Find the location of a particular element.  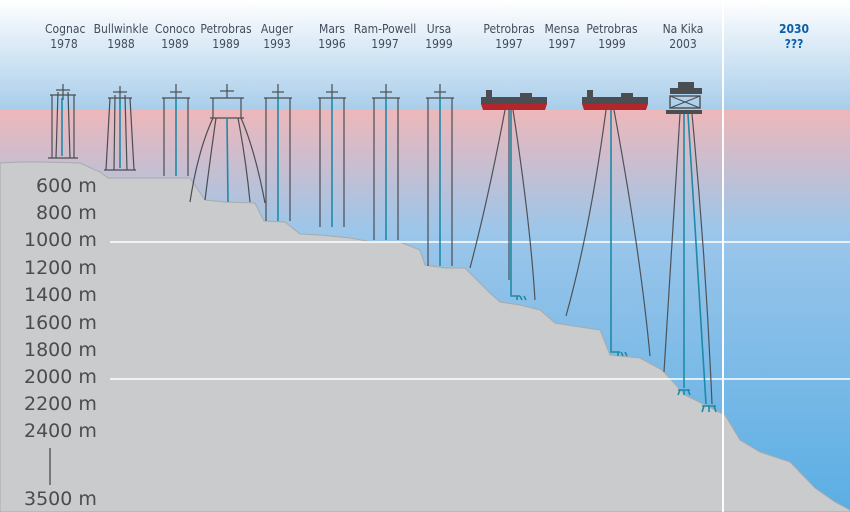

platform-label-bullwinkle: Bullwinkle 1988 is located at coordinates (121, 37).